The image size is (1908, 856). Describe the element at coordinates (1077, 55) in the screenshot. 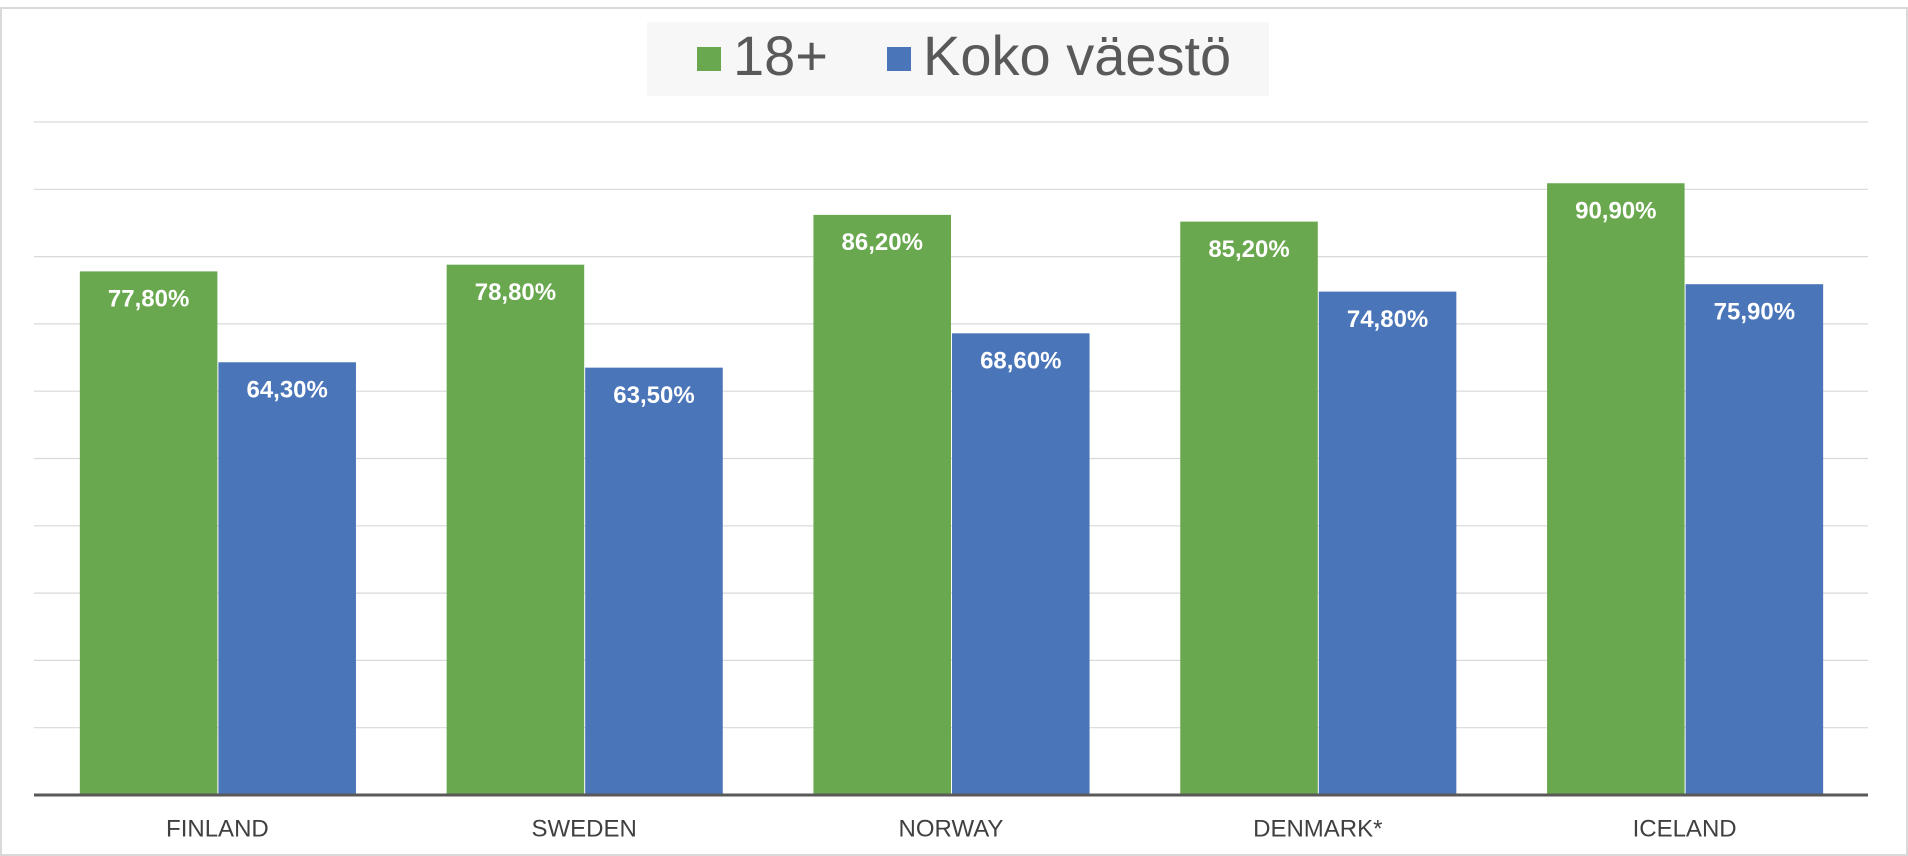

I see `legend-label: Koko väestö` at that location.